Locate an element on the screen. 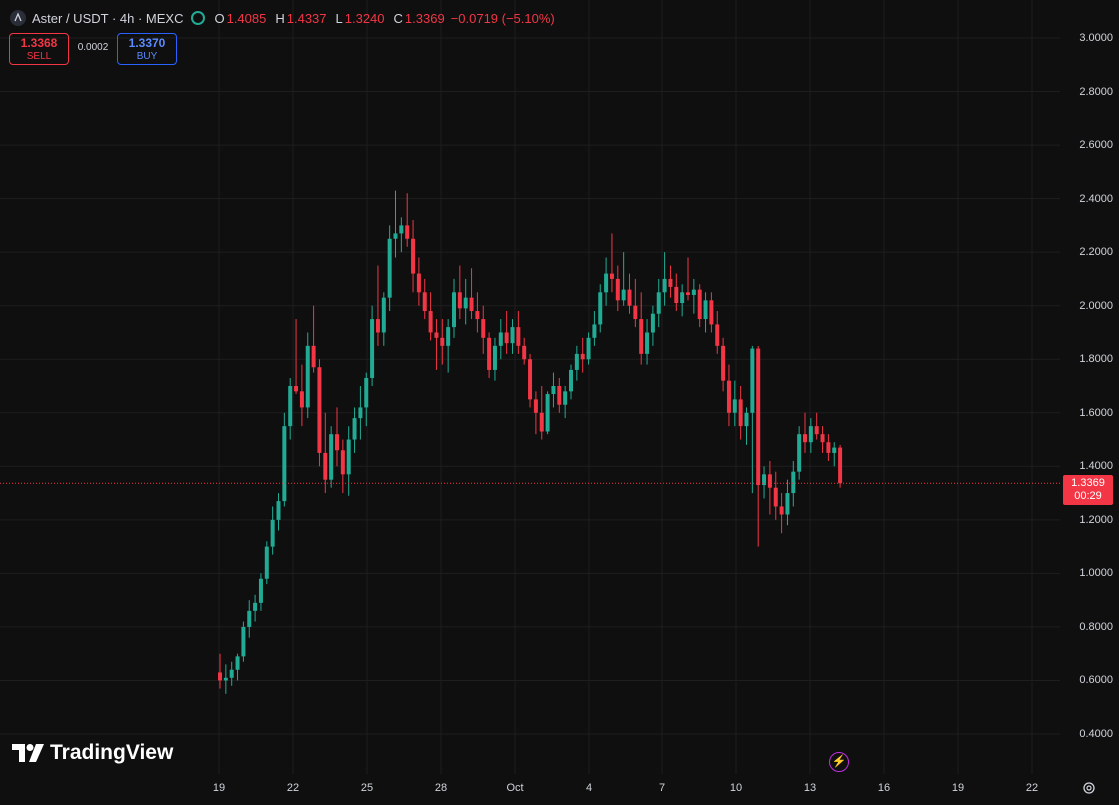 This screenshot has height=805, width=1119. lightning-icon: ⚡ is located at coordinates (839, 762).